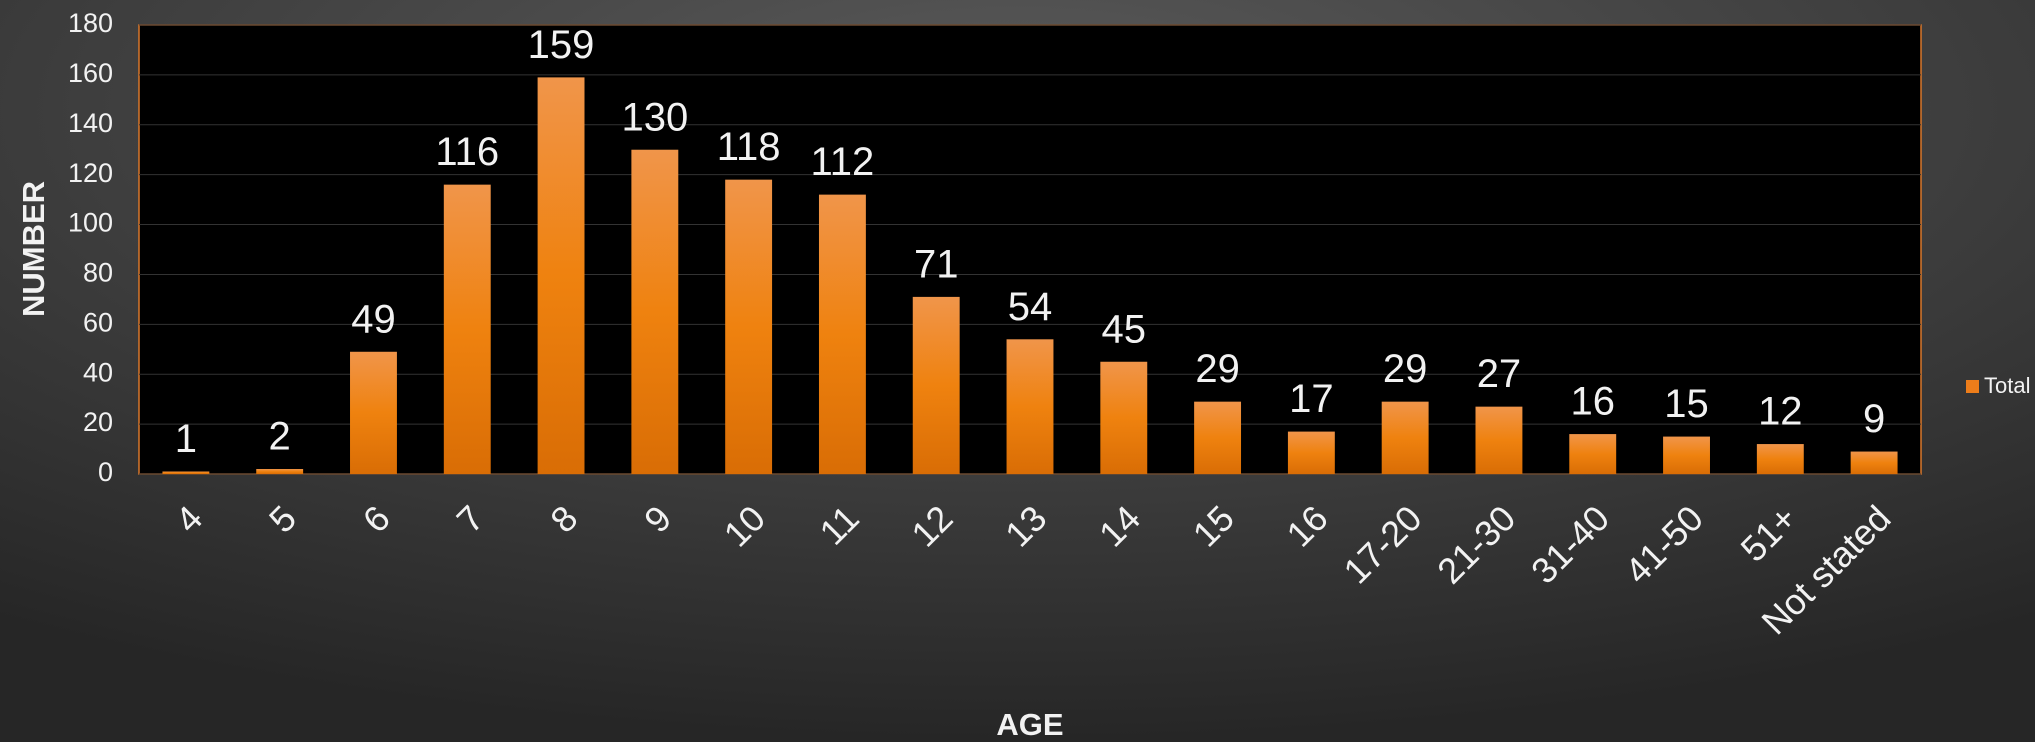  Describe the element at coordinates (98, 372) in the screenshot. I see `y-tick-label: 40` at that location.